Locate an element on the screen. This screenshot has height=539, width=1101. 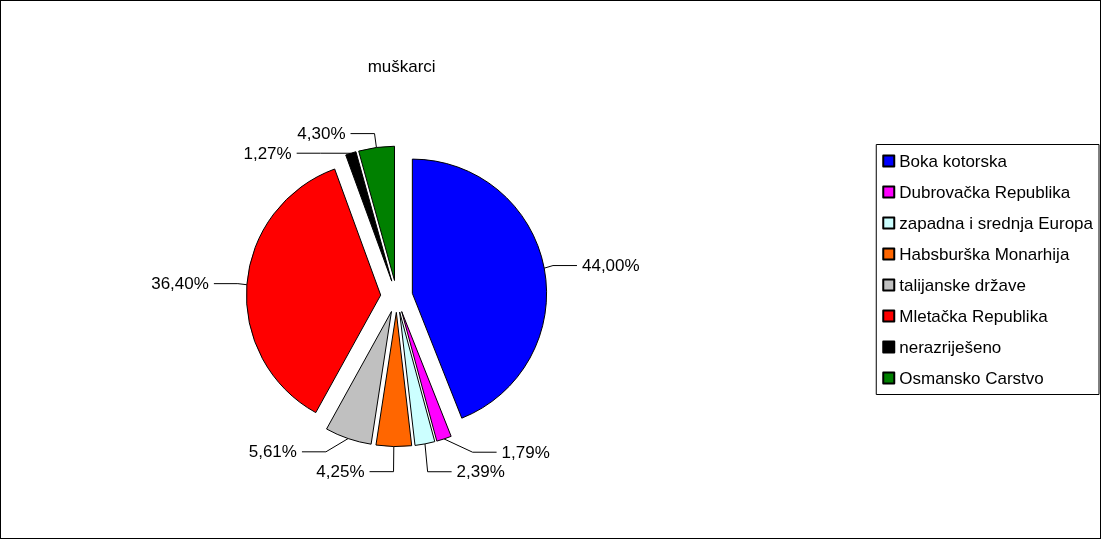
data-label: 36,40% is located at coordinates (180, 284).